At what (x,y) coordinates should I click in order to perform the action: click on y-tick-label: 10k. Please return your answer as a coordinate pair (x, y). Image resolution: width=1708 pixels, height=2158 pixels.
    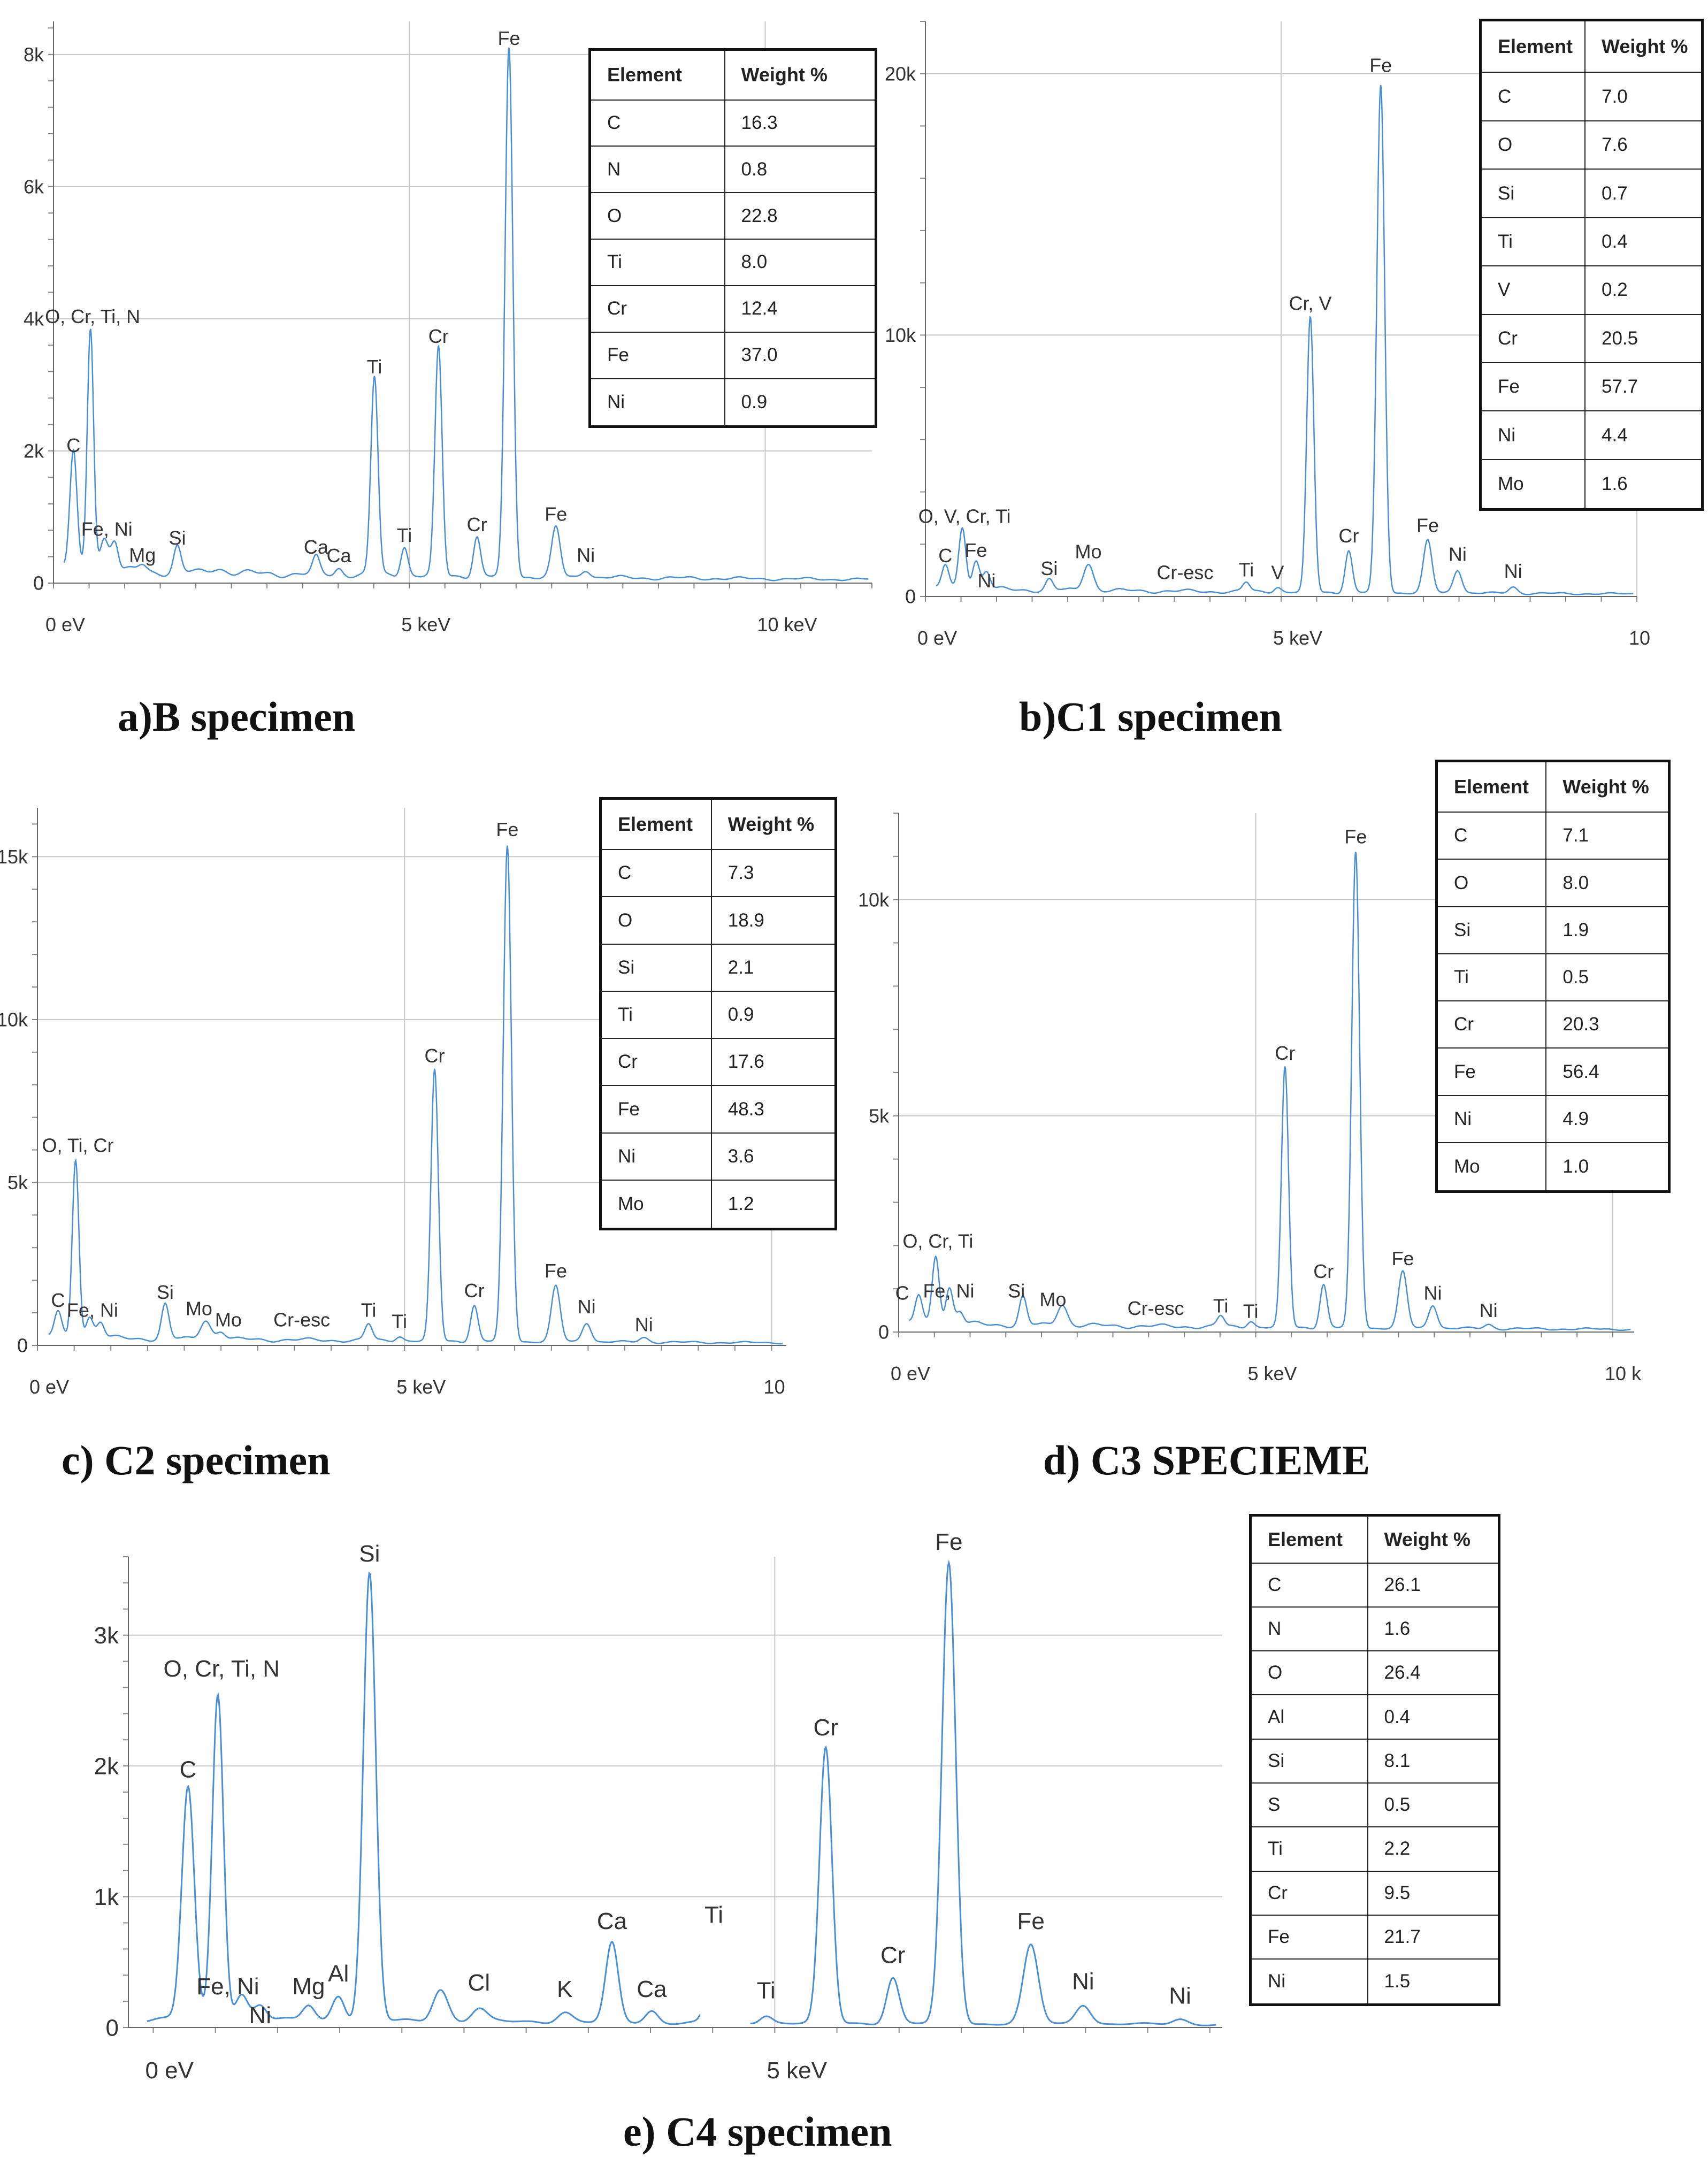
    Looking at the image, I should click on (14, 1020).